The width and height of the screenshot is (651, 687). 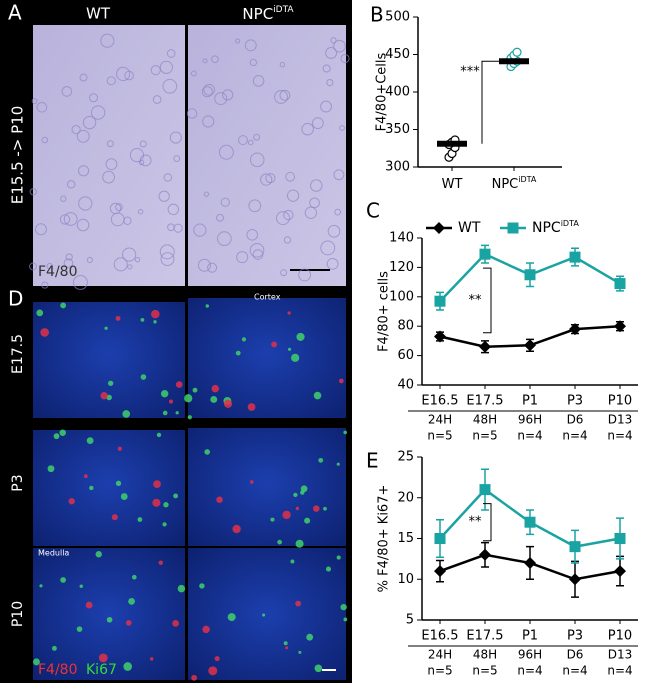 I want to click on micrograph-edge, so click(x=267, y=294).